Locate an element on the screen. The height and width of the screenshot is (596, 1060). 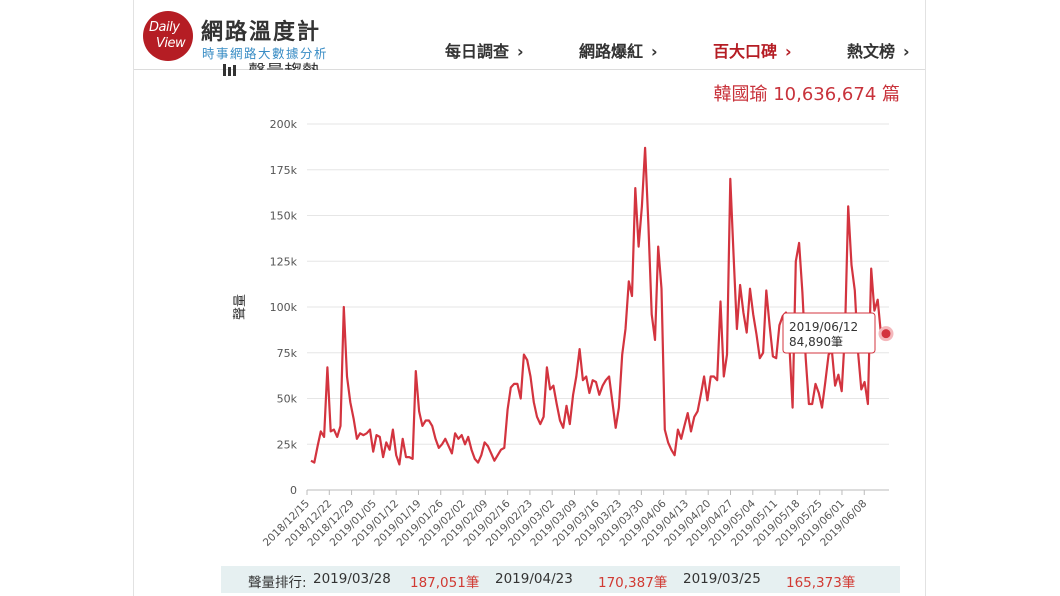
rank-1-date: 2019/03/28 is located at coordinates (352, 579).